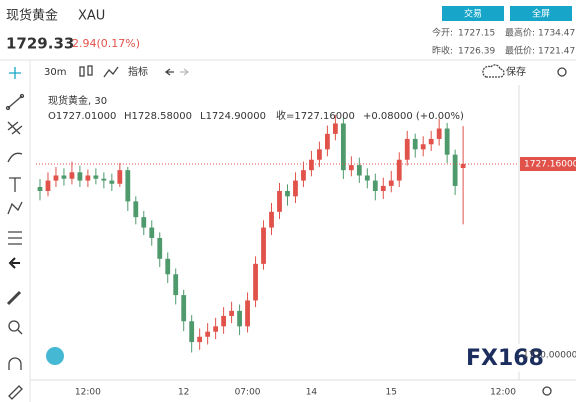  What do you see at coordinates (476, 34) in the screenshot?
I see `stat-value: 1727.15` at bounding box center [476, 34].